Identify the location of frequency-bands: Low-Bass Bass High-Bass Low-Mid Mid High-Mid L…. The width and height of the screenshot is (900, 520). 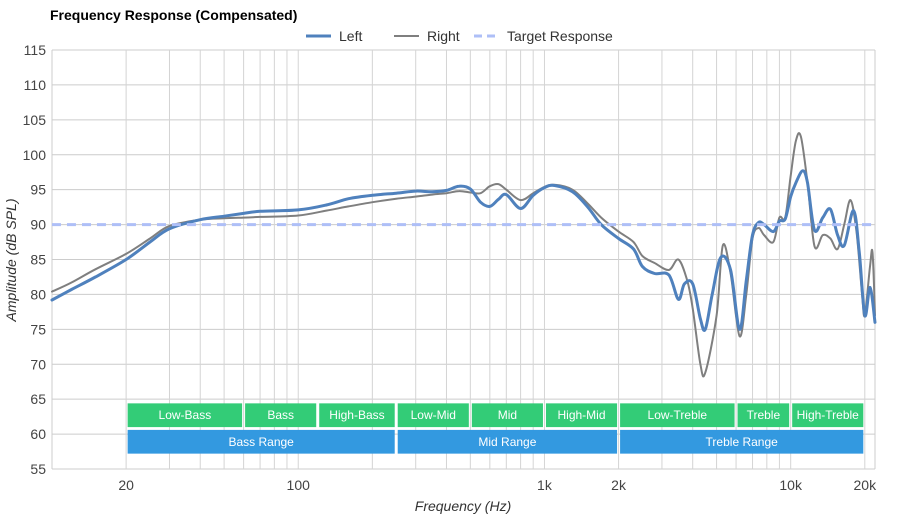
(495, 428).